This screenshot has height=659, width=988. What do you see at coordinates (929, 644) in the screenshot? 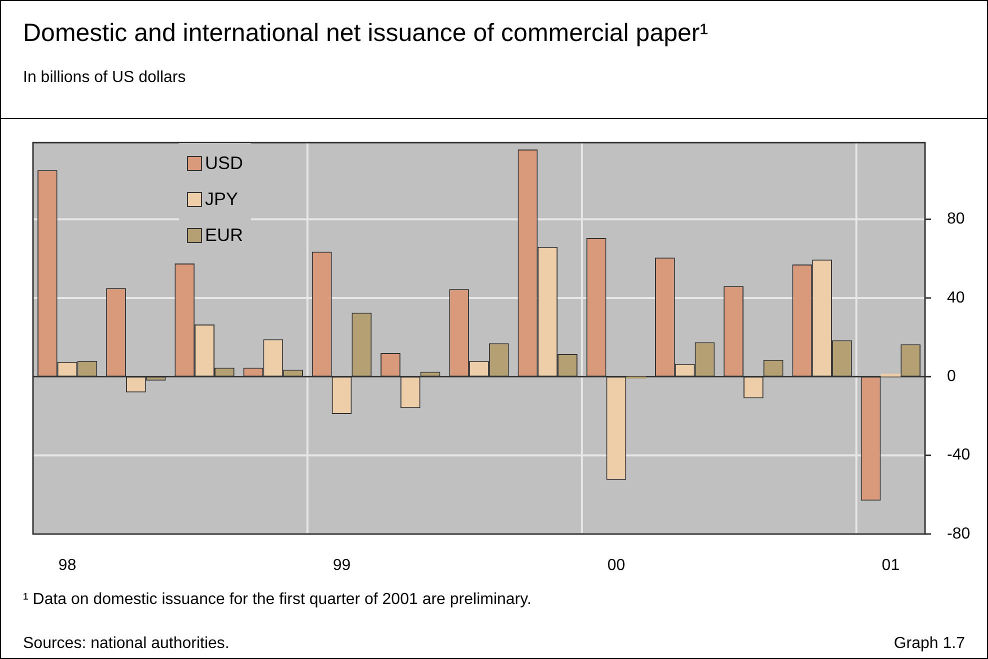
I see `caption: Graph 1.7` at bounding box center [929, 644].